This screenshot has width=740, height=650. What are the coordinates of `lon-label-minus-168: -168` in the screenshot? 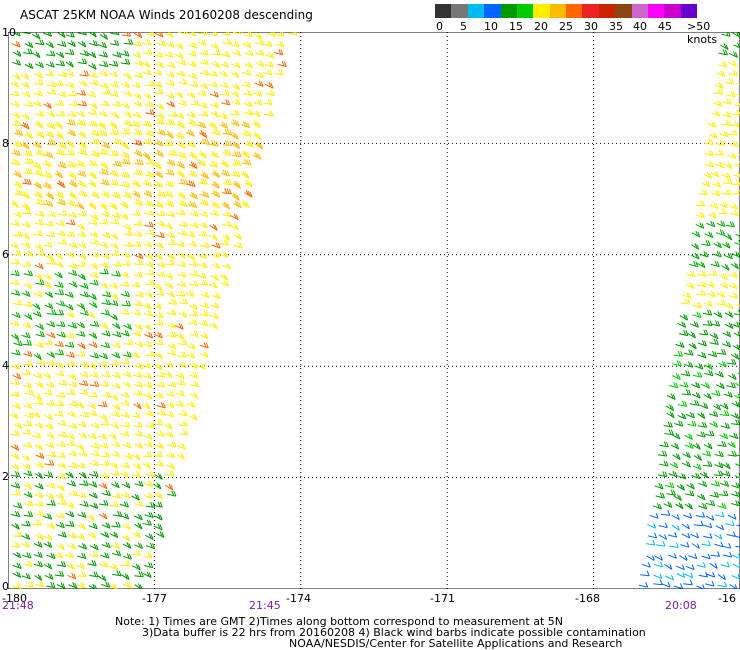 It's located at (587, 598).